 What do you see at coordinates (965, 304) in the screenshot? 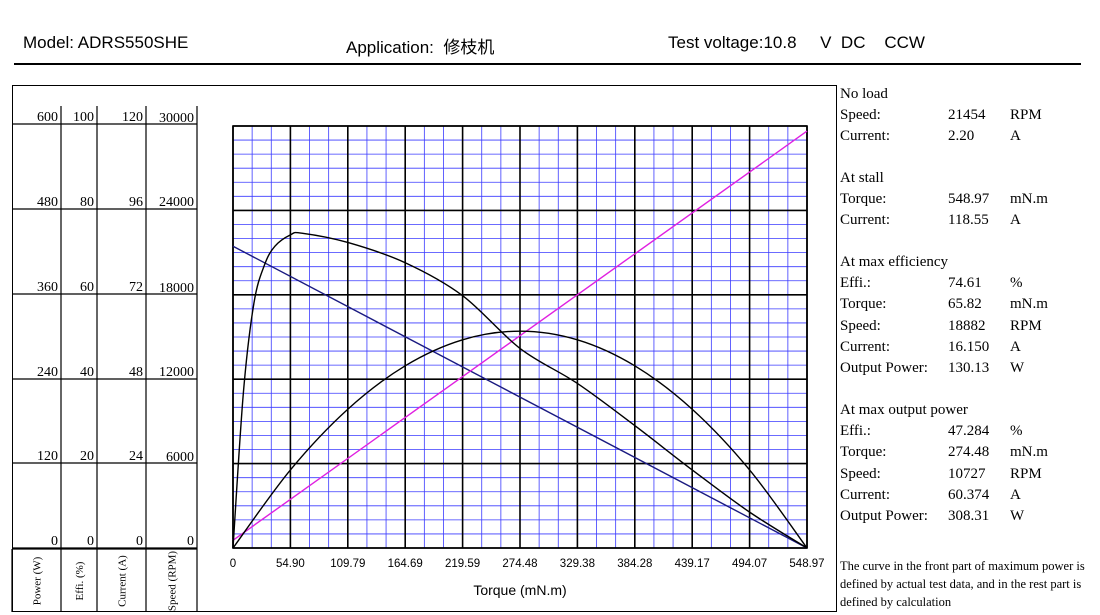
I see `side-row-value: 65.82` at bounding box center [965, 304].